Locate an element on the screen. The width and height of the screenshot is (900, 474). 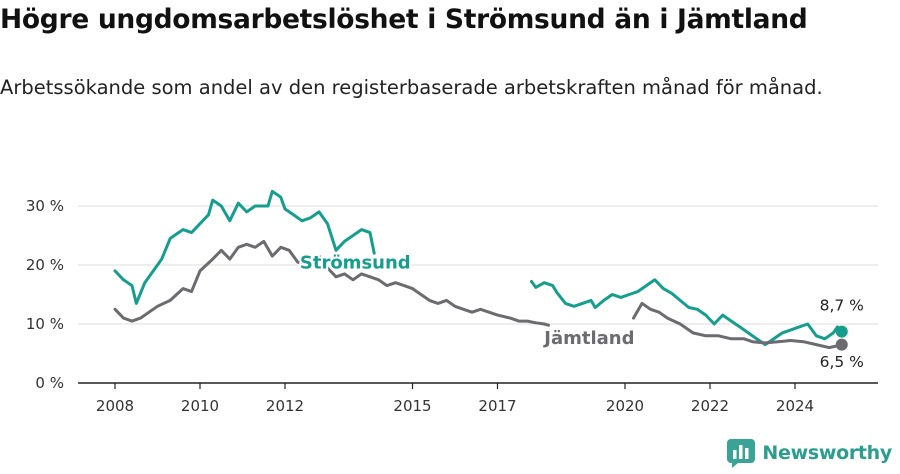
end-point-strömsund is located at coordinates (841, 331).